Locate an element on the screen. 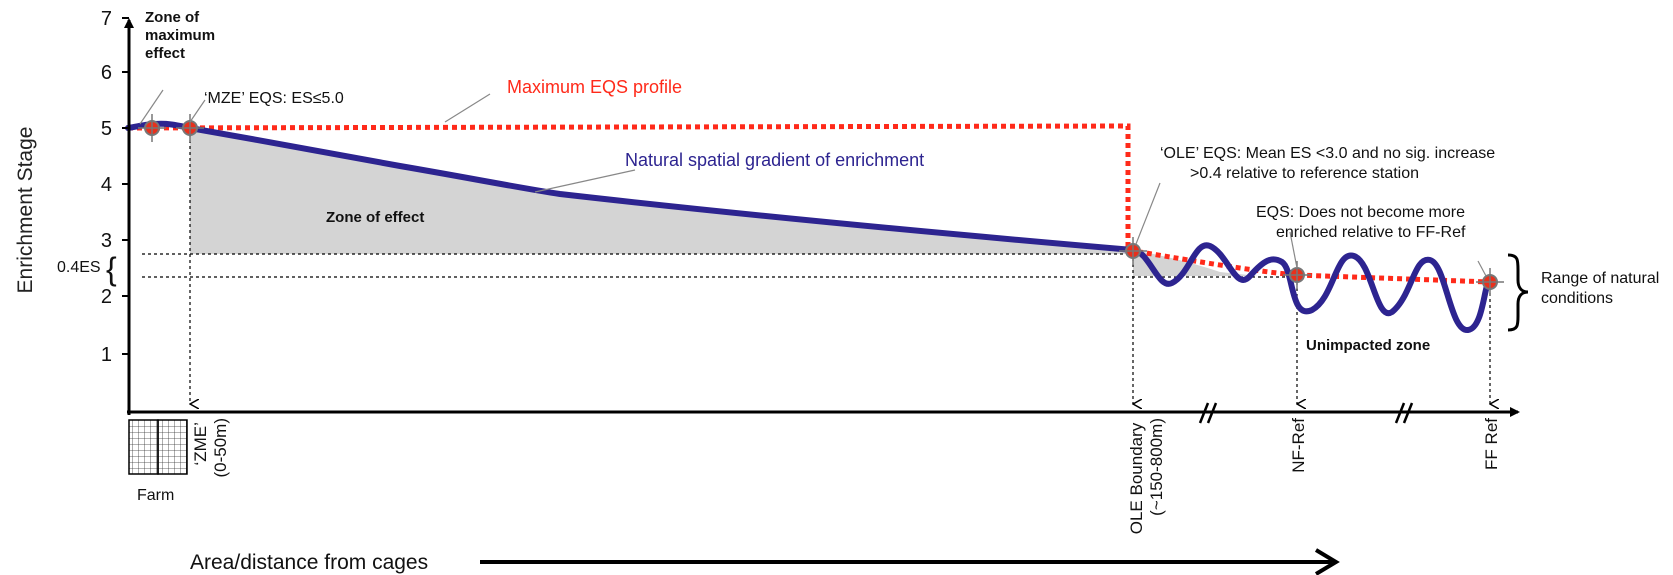 The height and width of the screenshot is (575, 1673). marker-zme is located at coordinates (190, 128).